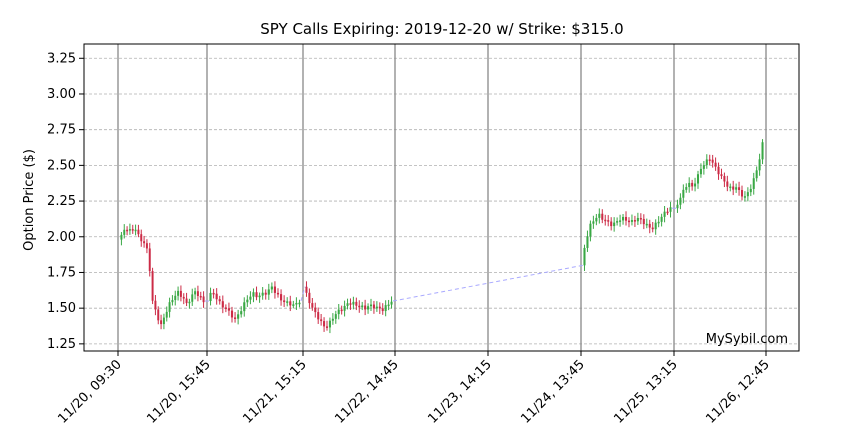 The width and height of the screenshot is (841, 437). Describe the element at coordinates (61, 201) in the screenshot. I see `y-tick-label: 2.25` at that location.